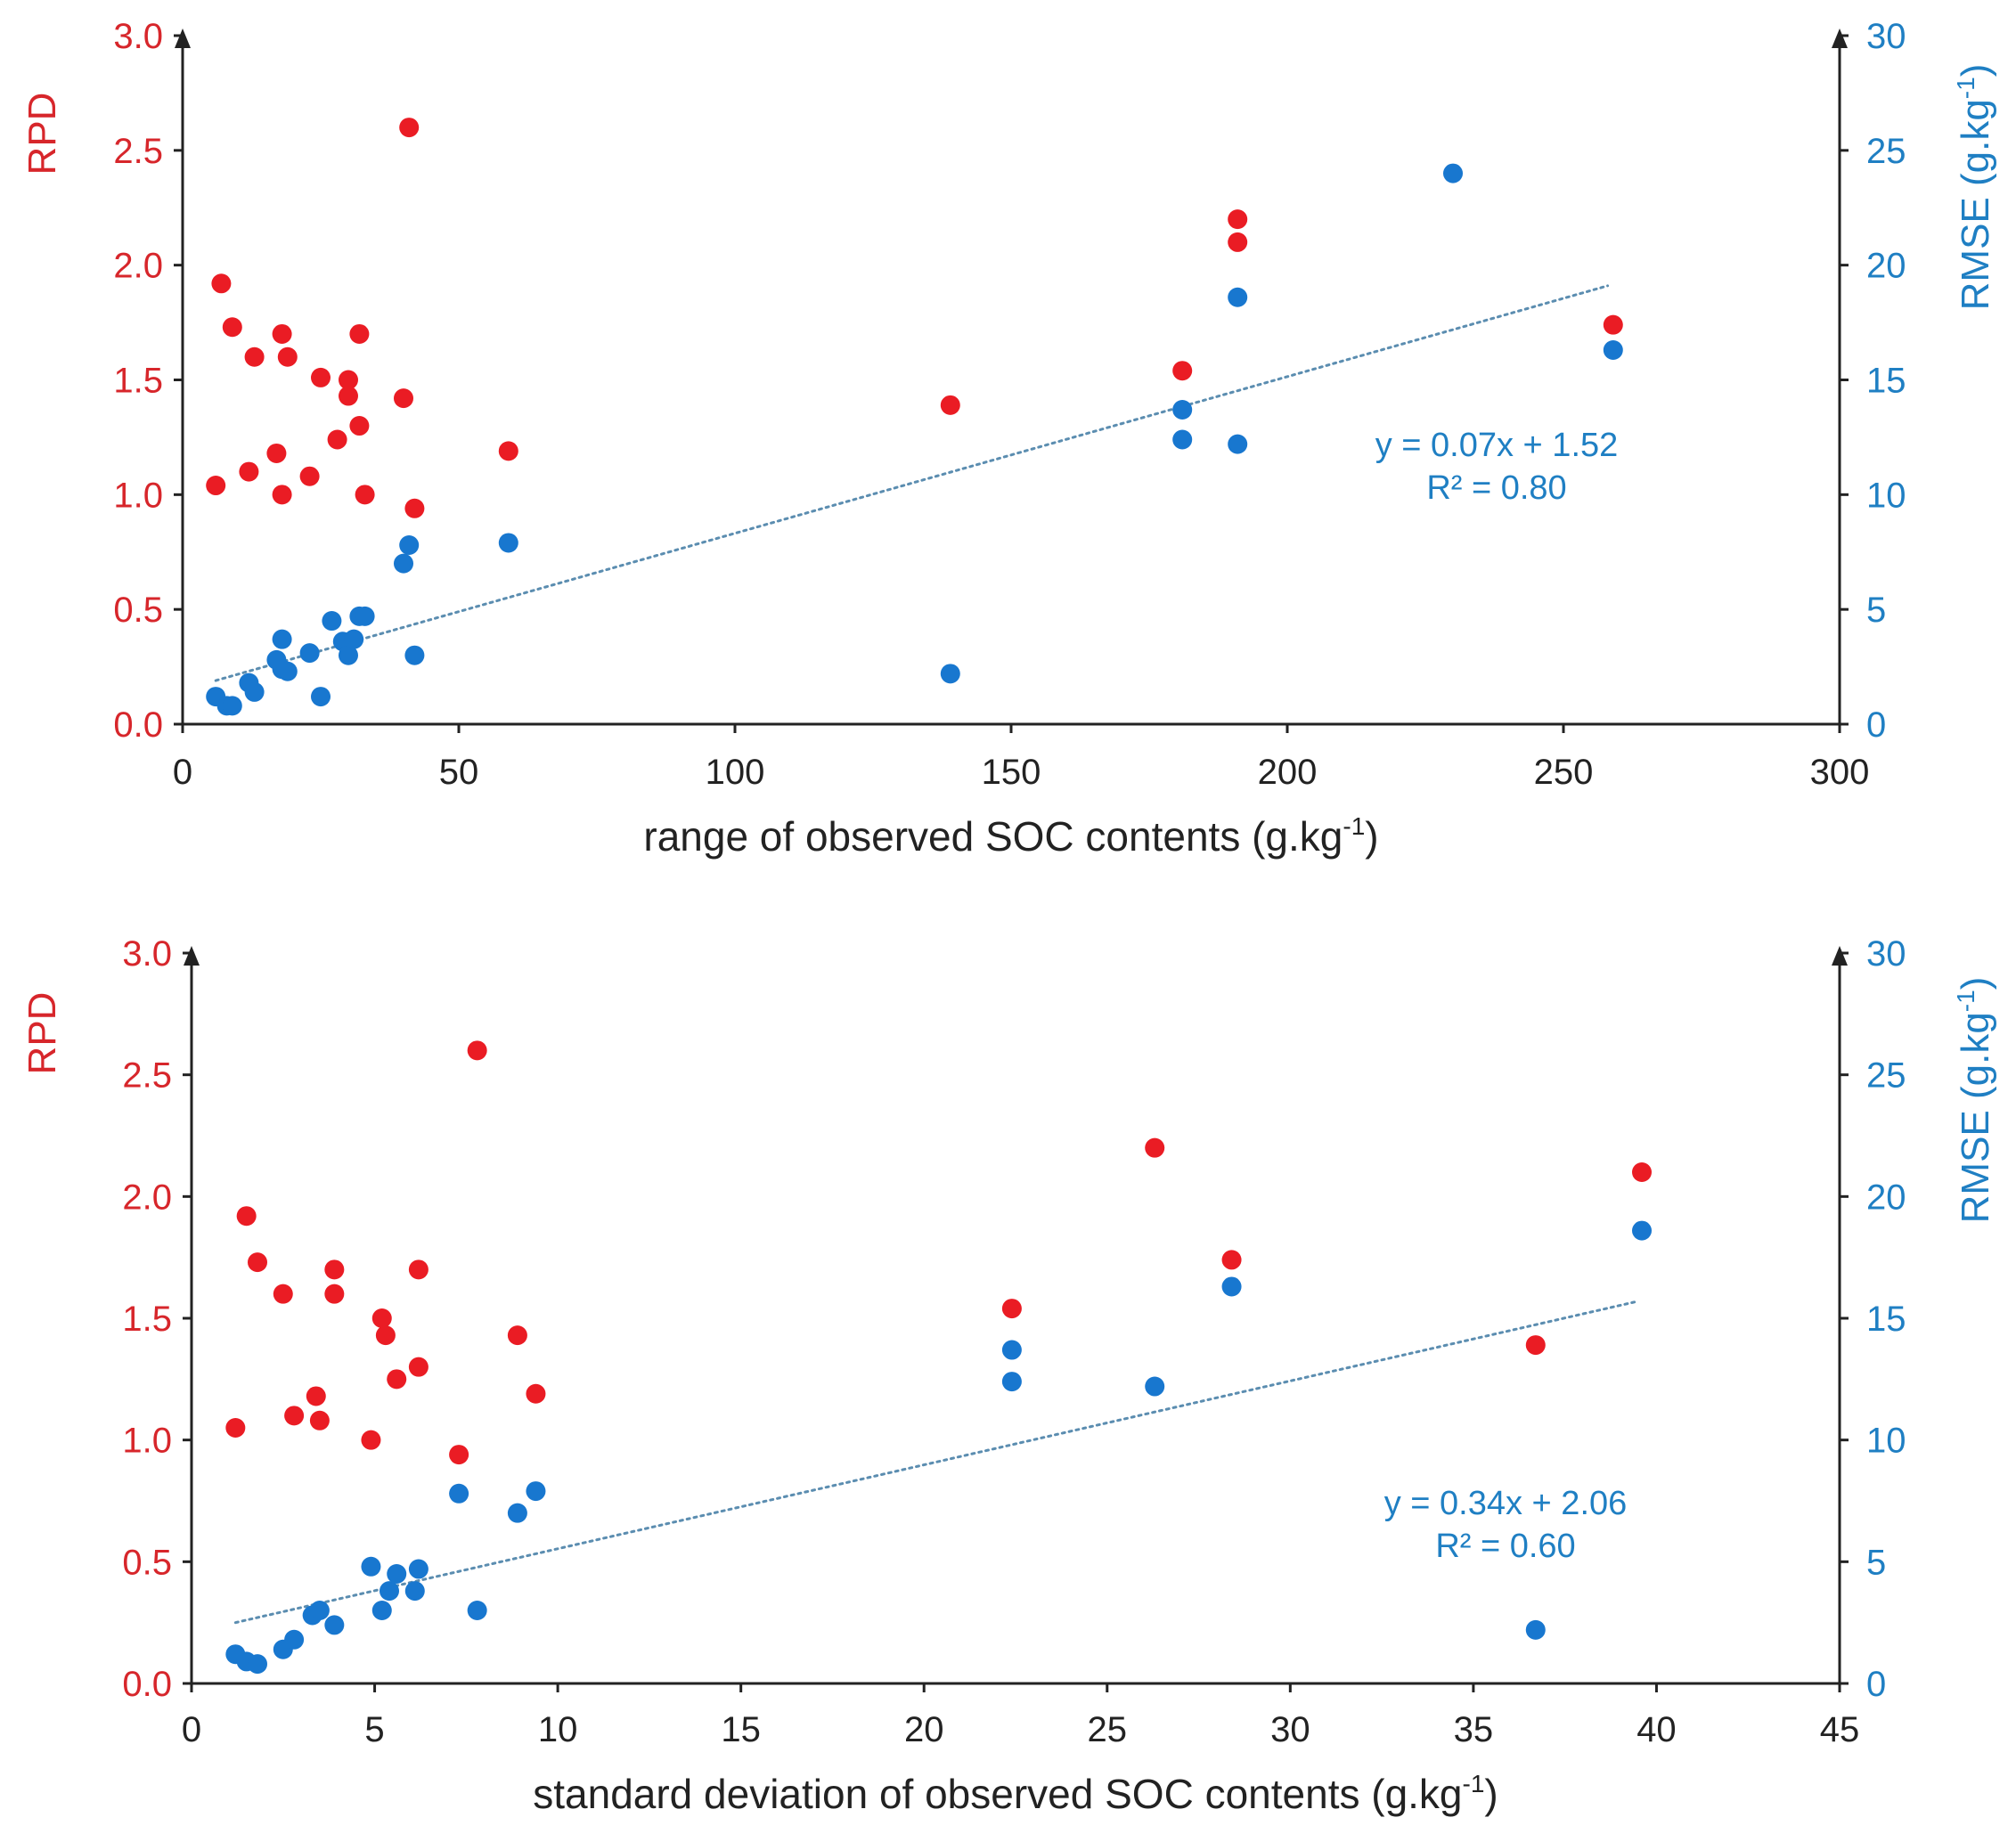 This screenshot has width=2016, height=1842. What do you see at coordinates (1974, 1100) in the screenshot?
I see `y-axis-right-label: RMSE (g.kg-1)` at bounding box center [1974, 1100].